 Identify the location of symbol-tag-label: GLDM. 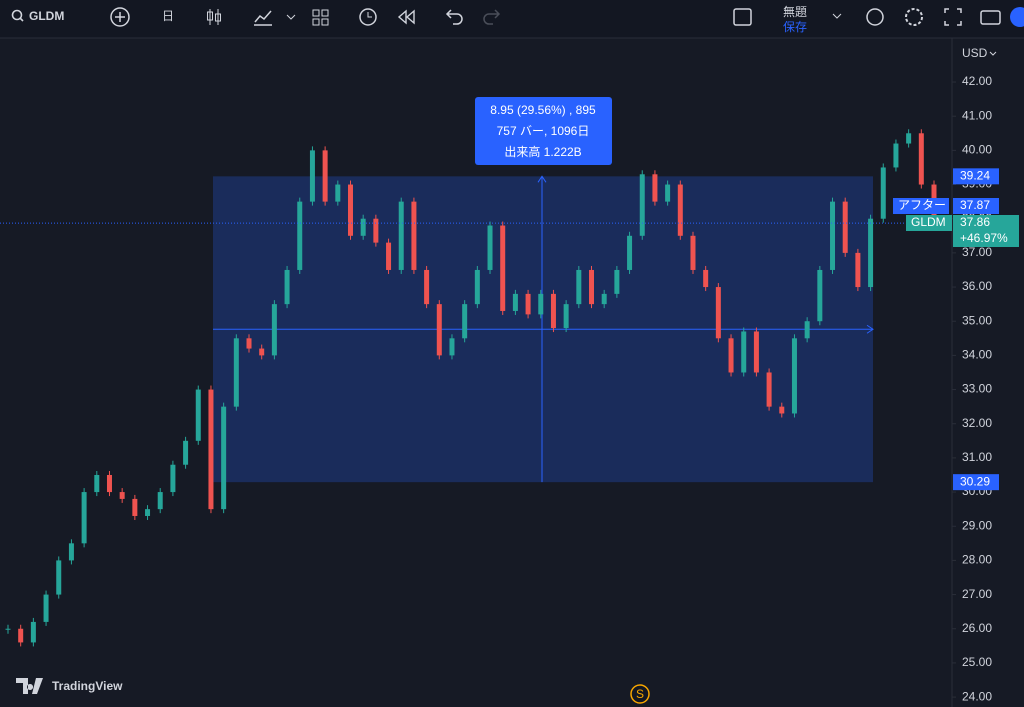
(928, 222).